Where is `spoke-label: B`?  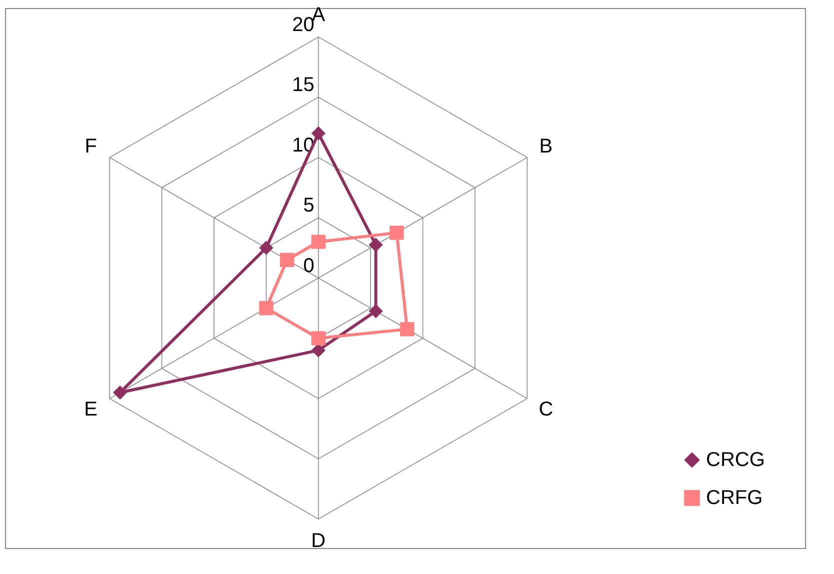
spoke-label: B is located at coordinates (546, 147).